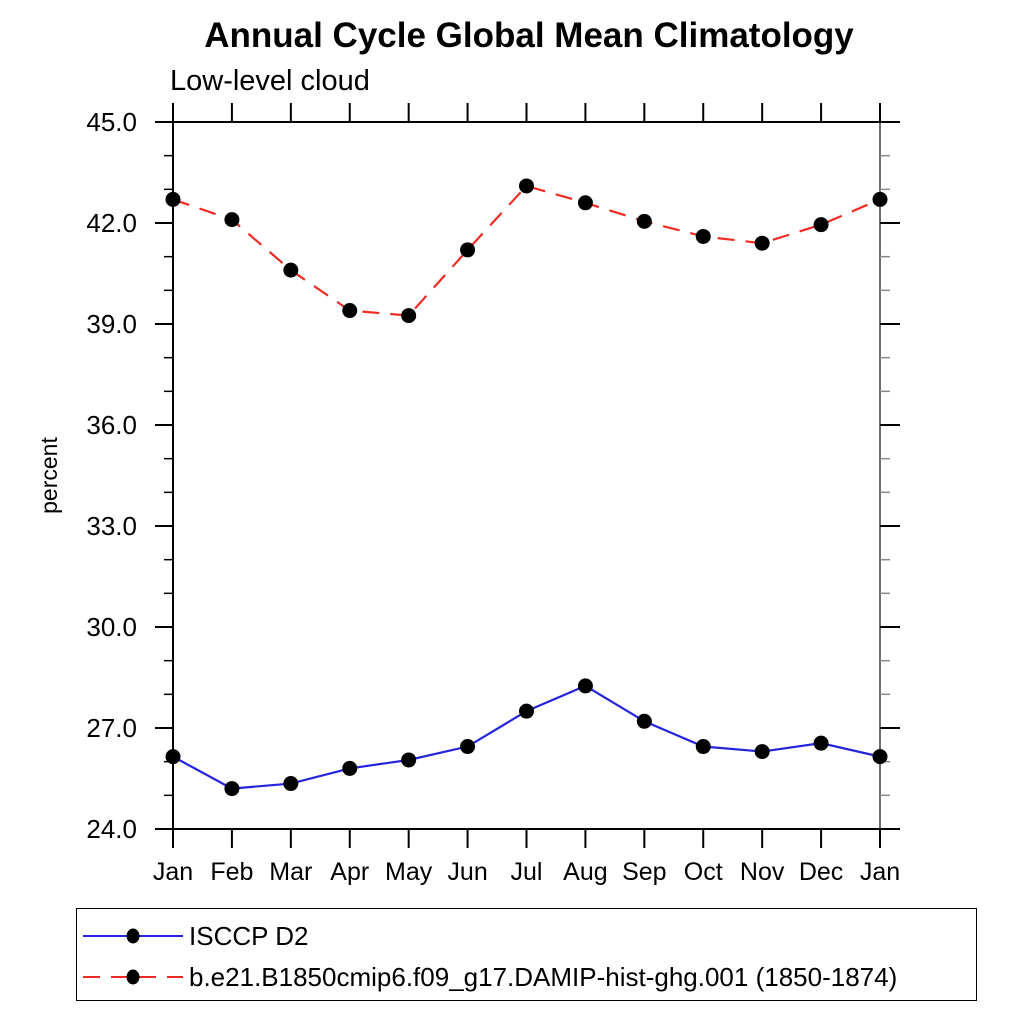  Describe the element at coordinates (821, 872) in the screenshot. I see `x-tick-label: Dec` at that location.